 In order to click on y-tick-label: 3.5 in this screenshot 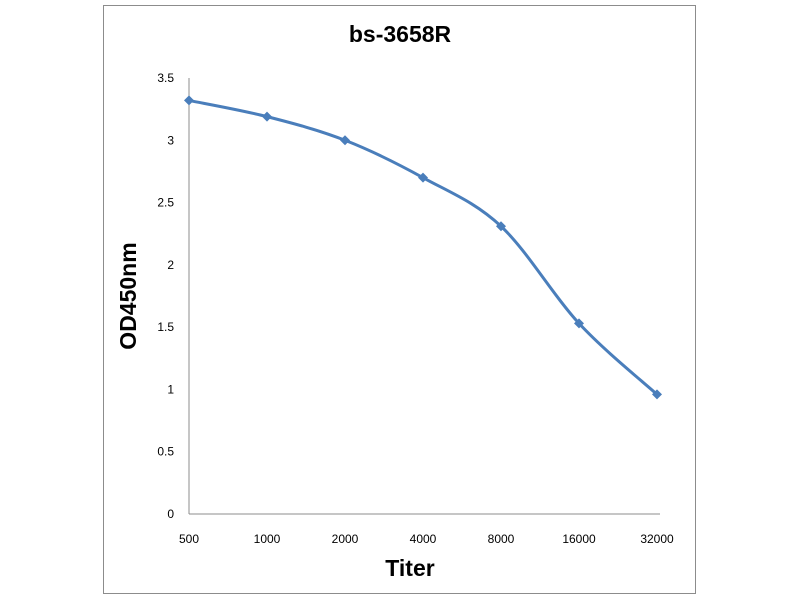, I will do `click(165, 78)`.